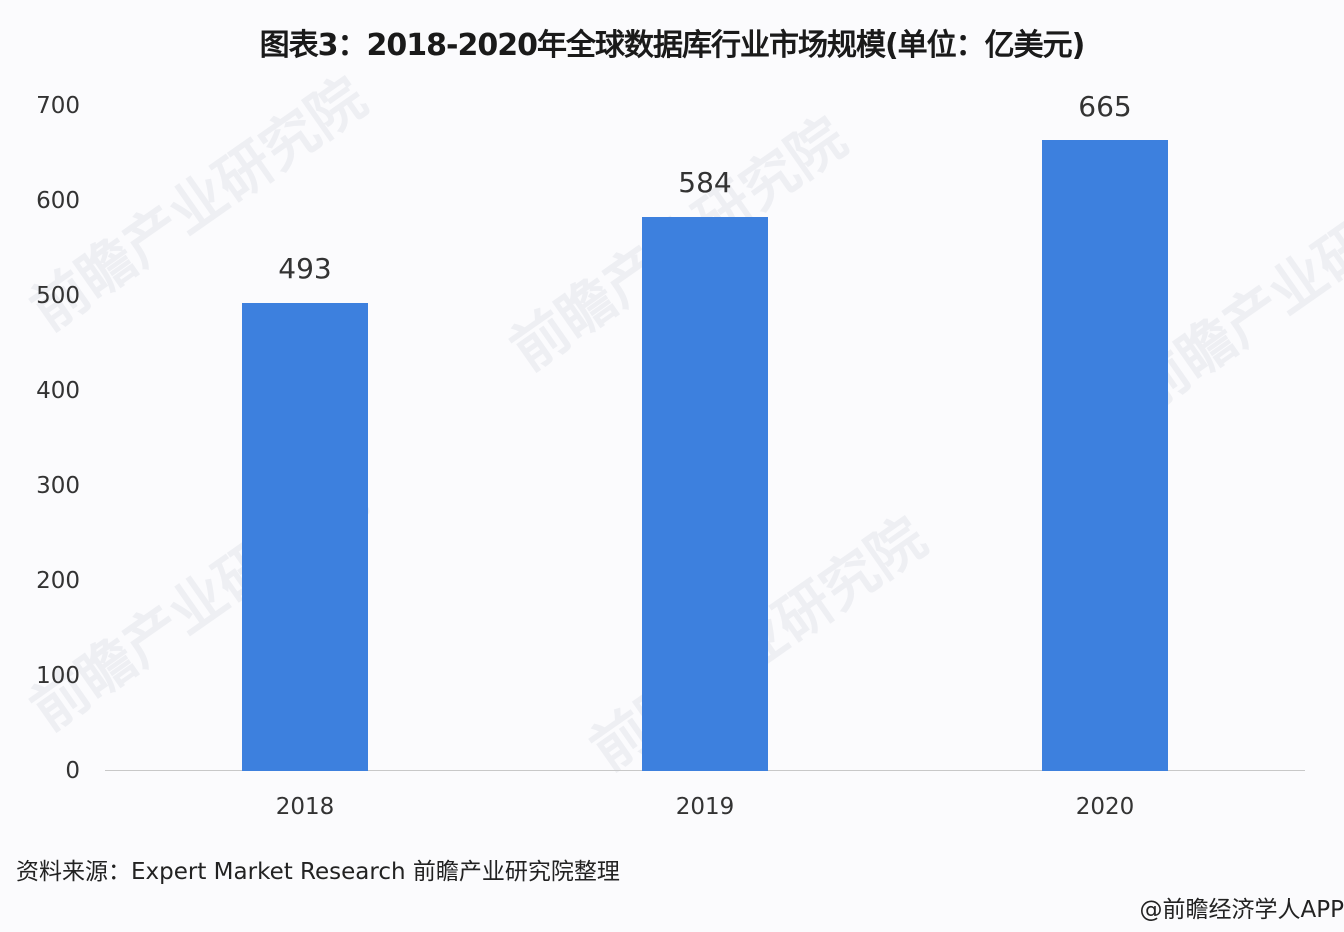 The height and width of the screenshot is (932, 1344). Describe the element at coordinates (305, 807) in the screenshot. I see `x-tick: 2018` at that location.